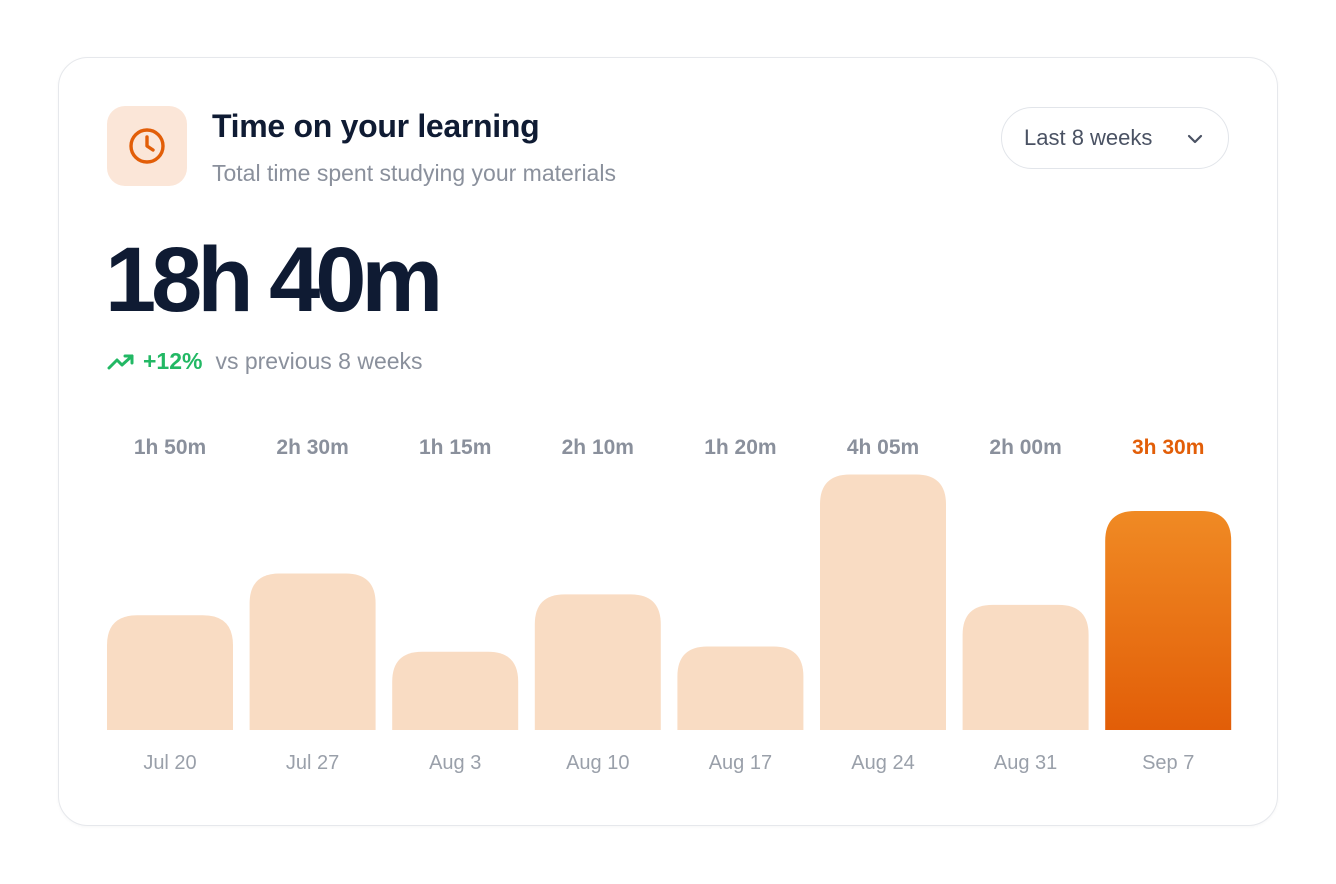 This screenshot has height=884, width=1336. Describe the element at coordinates (274, 280) in the screenshot. I see `total-time: 18h 40m` at that location.